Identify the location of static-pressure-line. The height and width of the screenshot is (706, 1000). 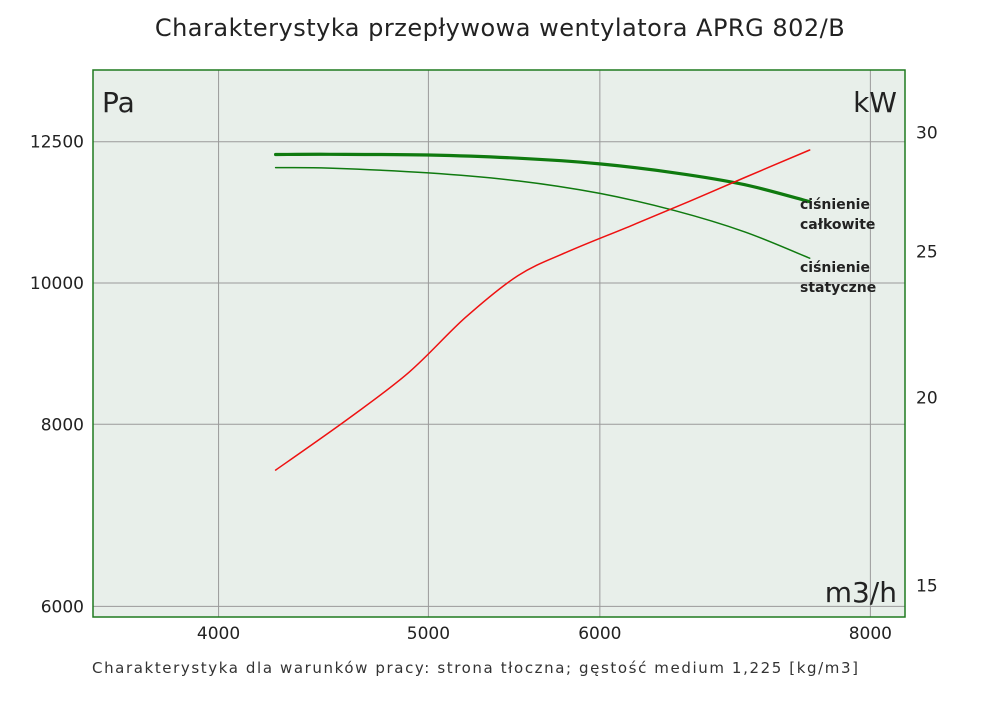
(542, 212).